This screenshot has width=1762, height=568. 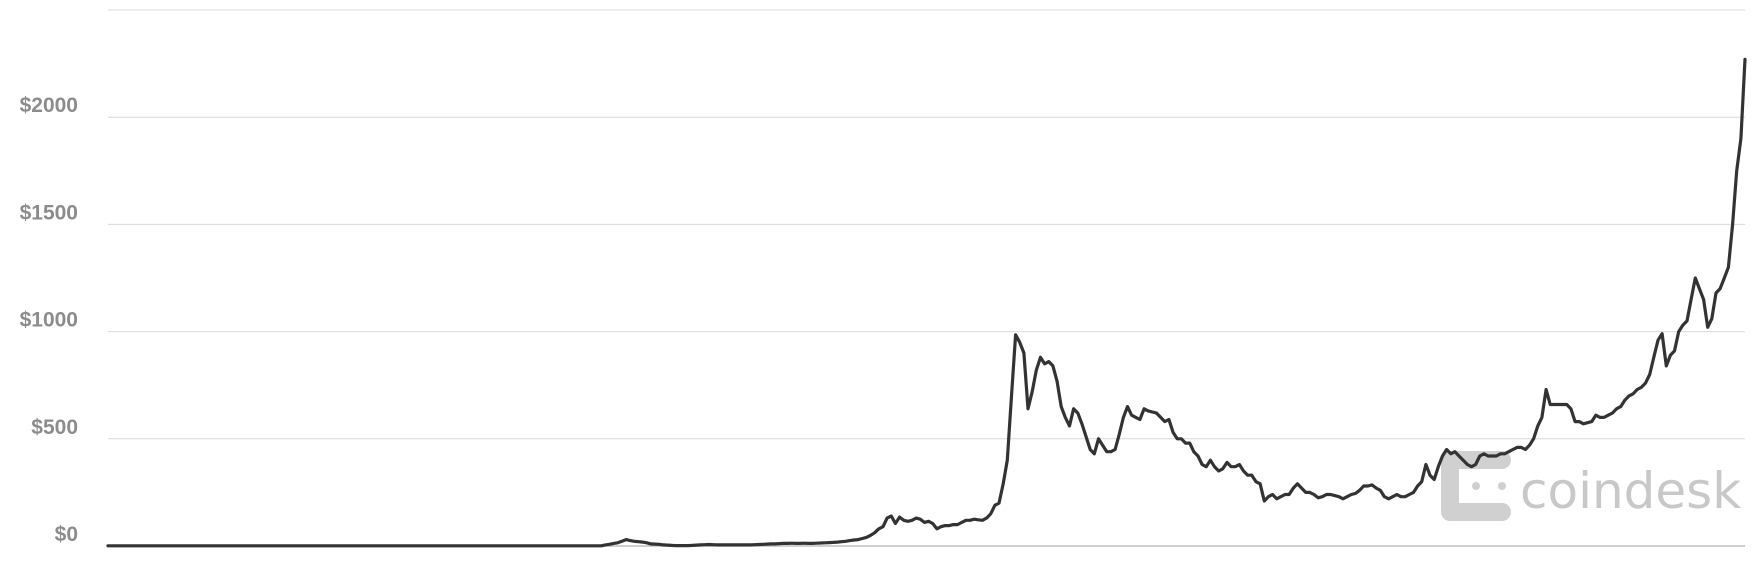 What do you see at coordinates (49, 105) in the screenshot?
I see `y-tick-label: $2000` at bounding box center [49, 105].